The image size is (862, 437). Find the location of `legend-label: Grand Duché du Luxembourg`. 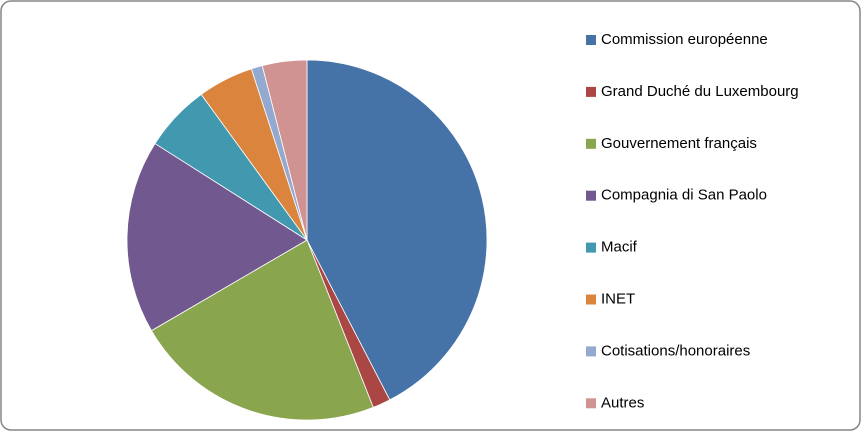

legend-label: Grand Duché du Luxembourg is located at coordinates (700, 91).